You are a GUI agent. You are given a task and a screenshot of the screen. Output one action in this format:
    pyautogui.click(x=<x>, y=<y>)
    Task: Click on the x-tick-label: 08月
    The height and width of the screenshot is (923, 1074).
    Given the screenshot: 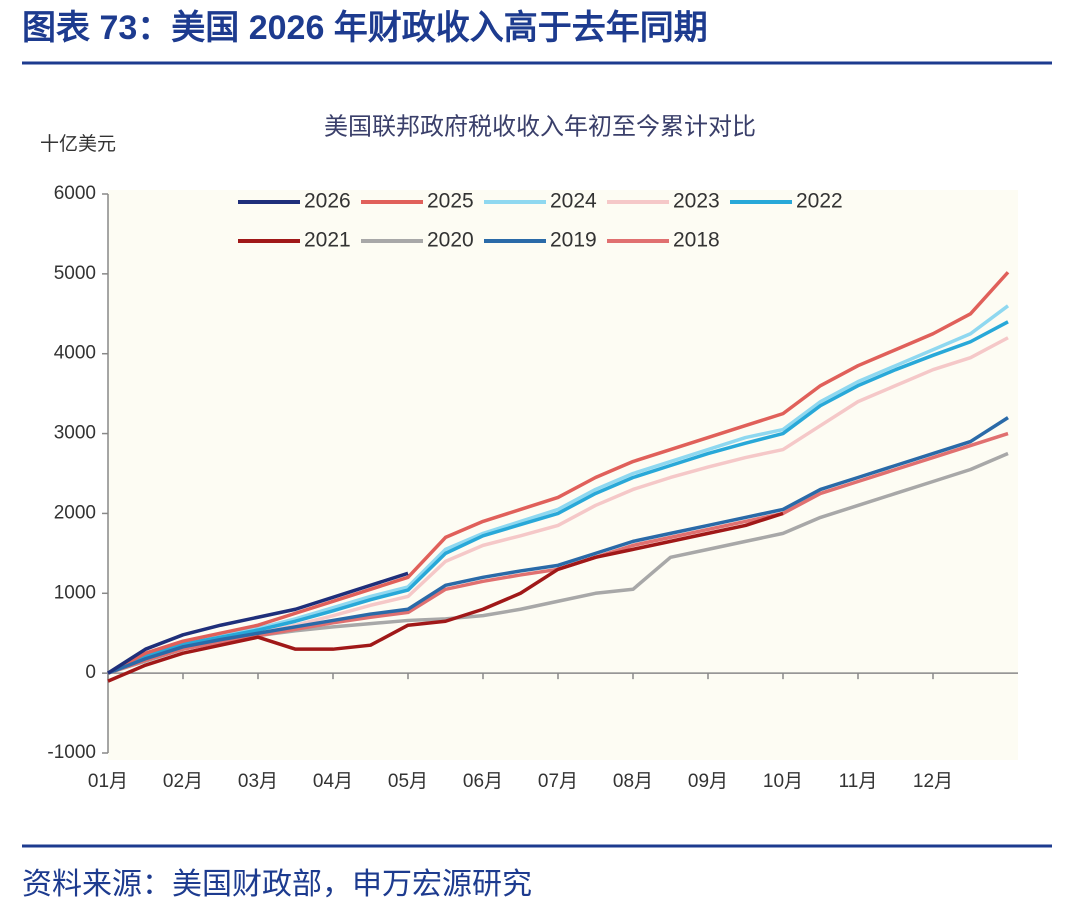 What is the action you would take?
    pyautogui.click(x=633, y=781)
    